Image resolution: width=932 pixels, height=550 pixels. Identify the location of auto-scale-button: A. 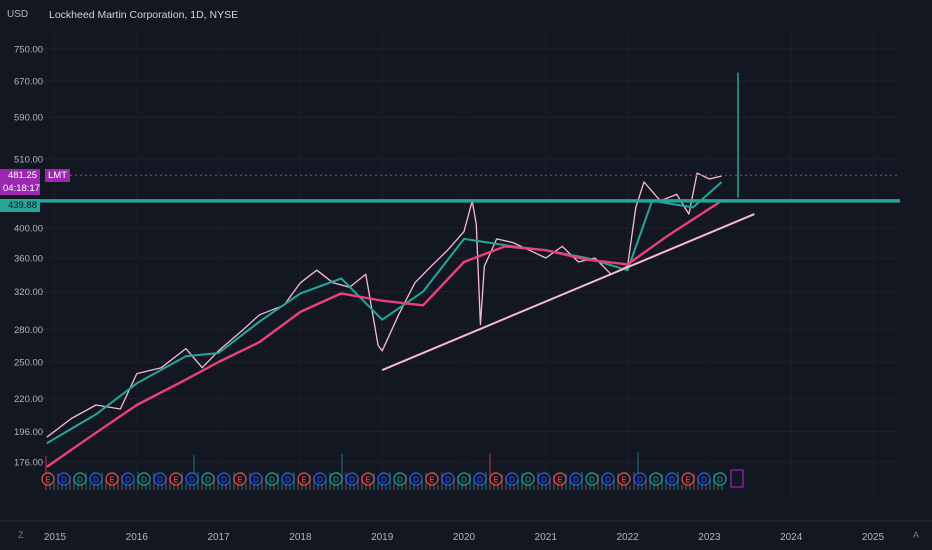
(916, 535).